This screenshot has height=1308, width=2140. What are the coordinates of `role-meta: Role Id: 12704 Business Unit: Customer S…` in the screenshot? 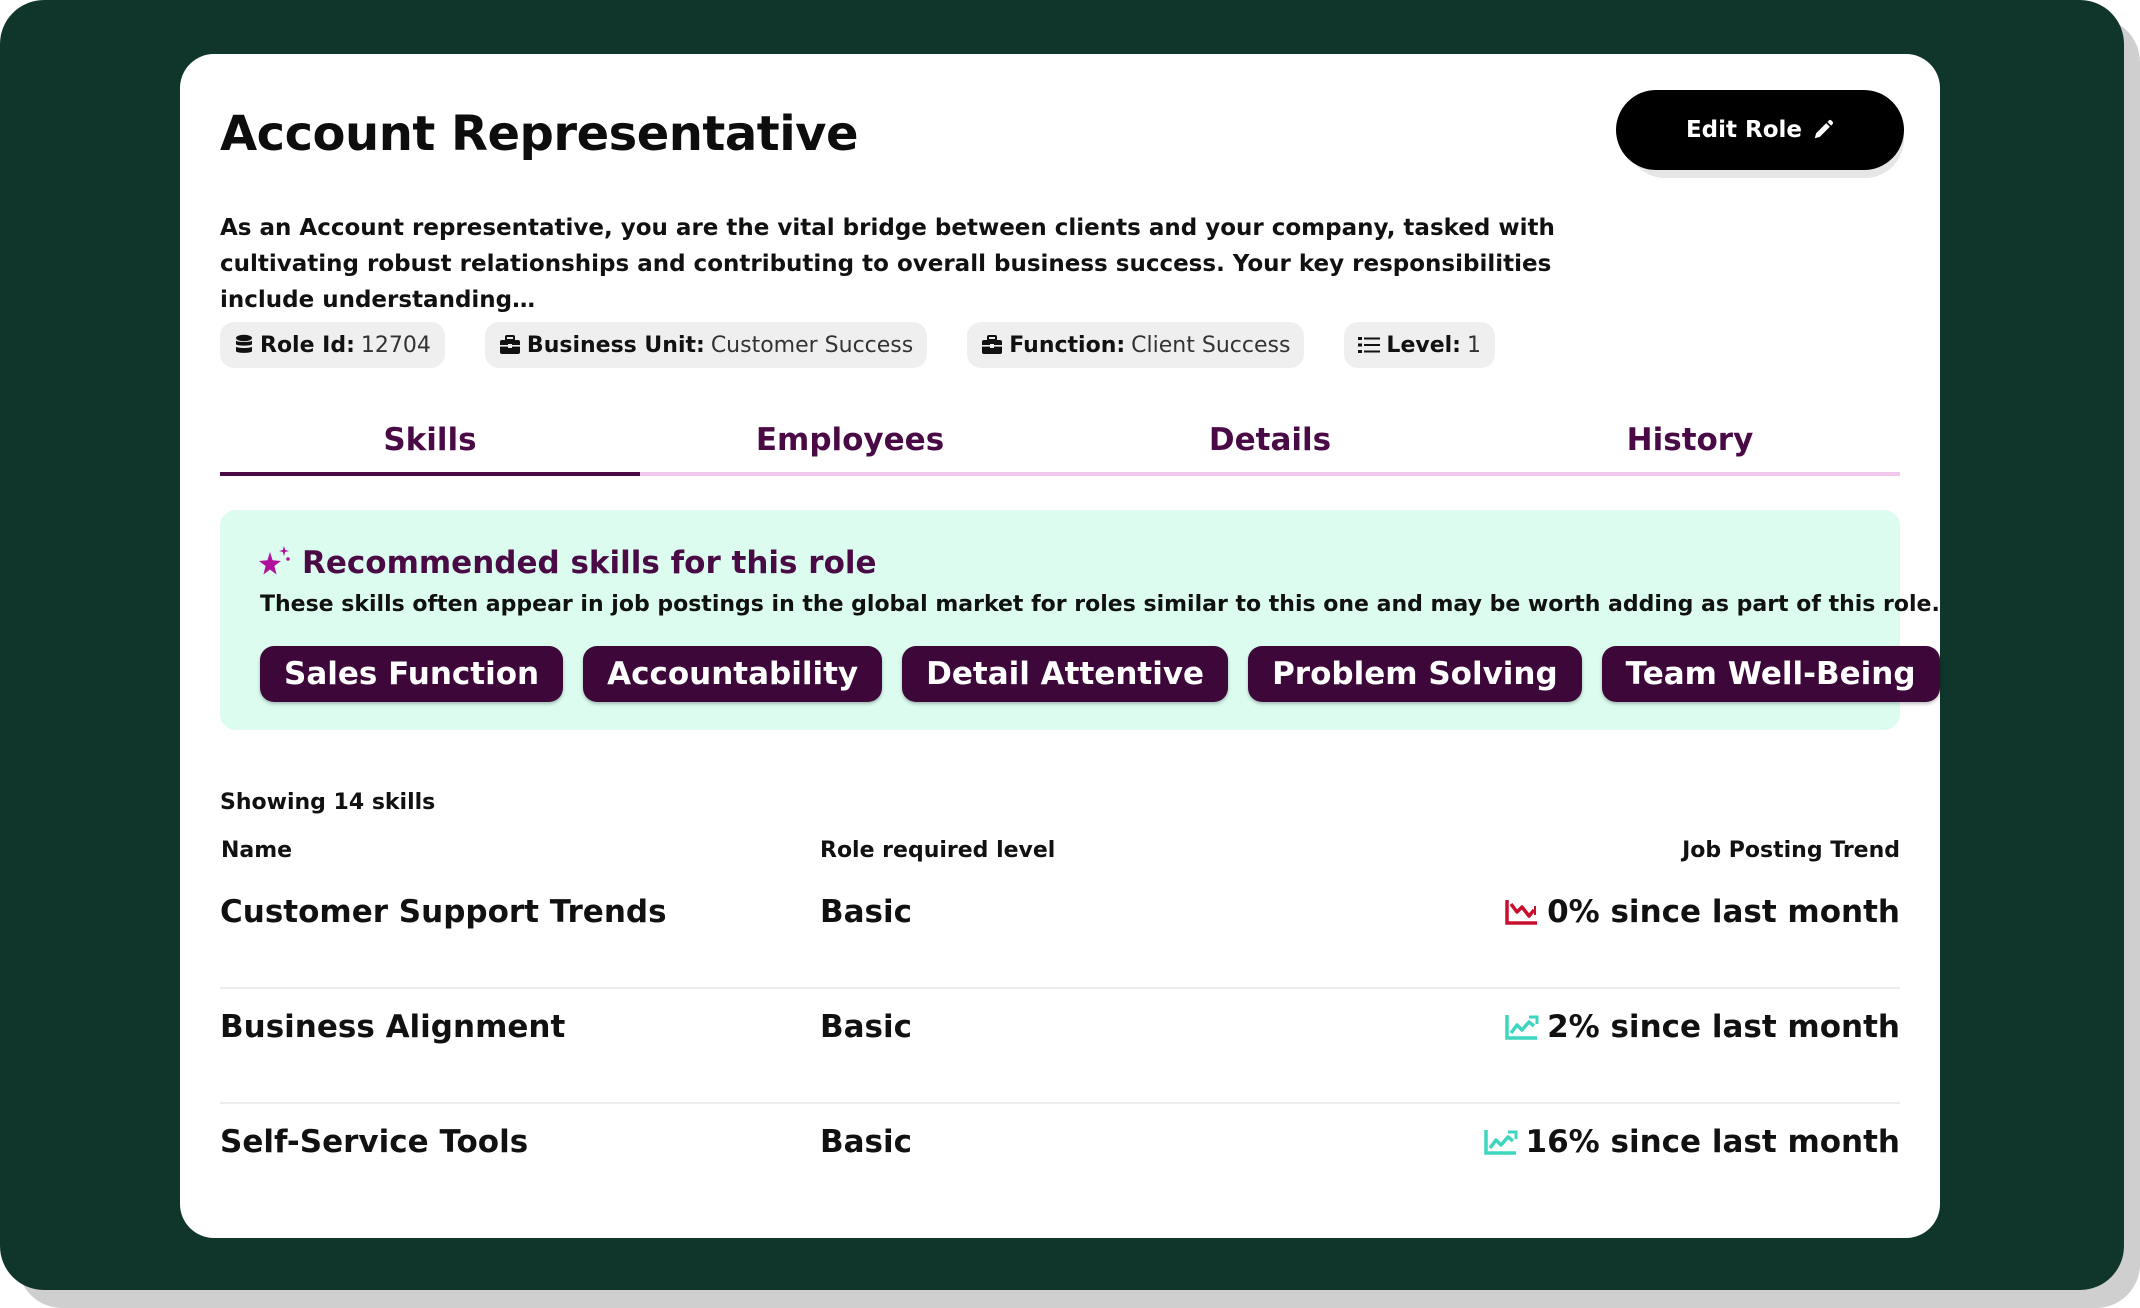 It's located at (857, 345).